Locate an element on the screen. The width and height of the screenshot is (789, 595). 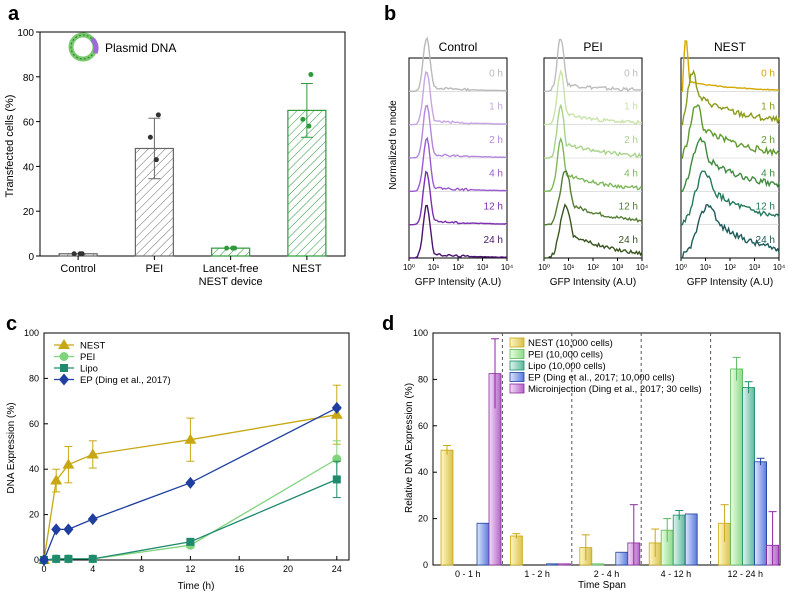
panel-c-ytick-label: 60 is located at coordinates (34, 424).